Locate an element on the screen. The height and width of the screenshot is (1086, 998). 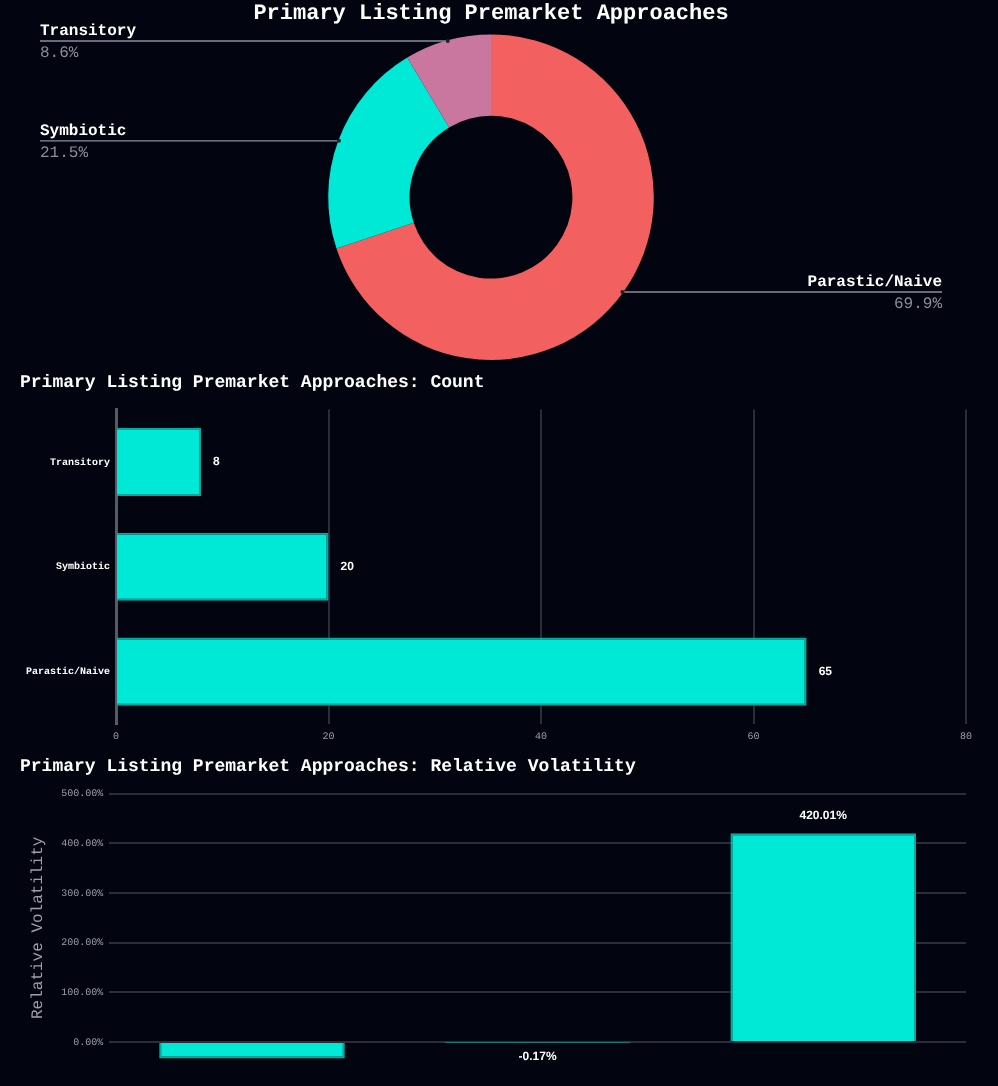
chart-title: Primary Listing Premarket Approaches: Count is located at coordinates (252, 383).